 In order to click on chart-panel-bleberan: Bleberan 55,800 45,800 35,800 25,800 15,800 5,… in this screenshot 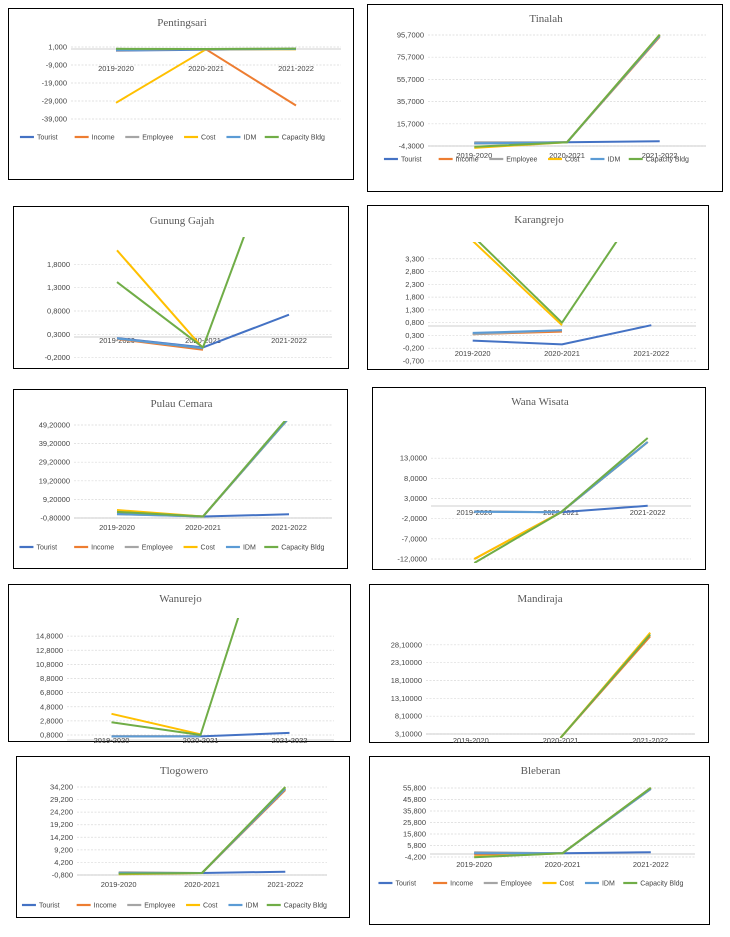, I will do `click(539, 840)`.